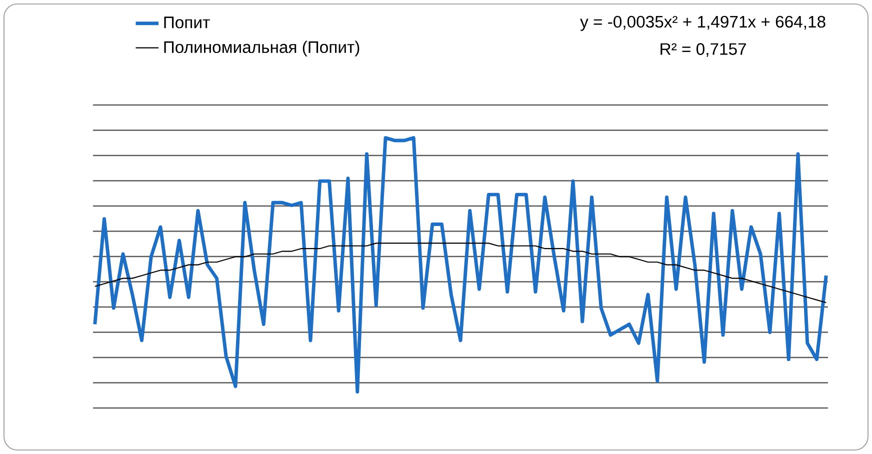 Image resolution: width=872 pixels, height=454 pixels. I want to click on text: R² = 0,7157, so click(703, 50).